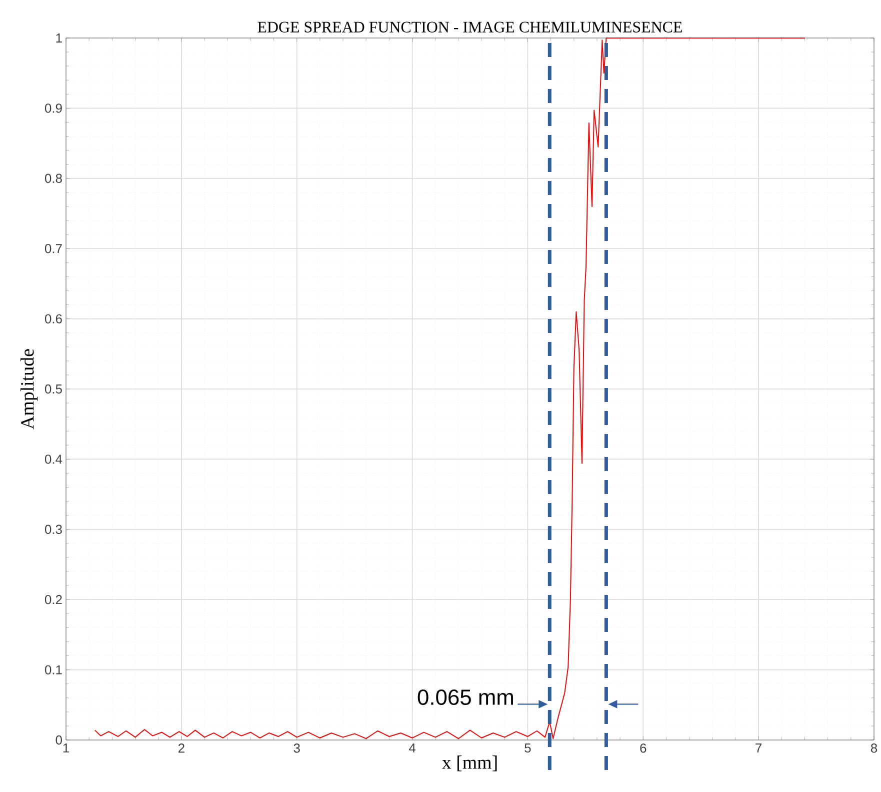  I want to click on x-tick-label: 3, so click(297, 748).